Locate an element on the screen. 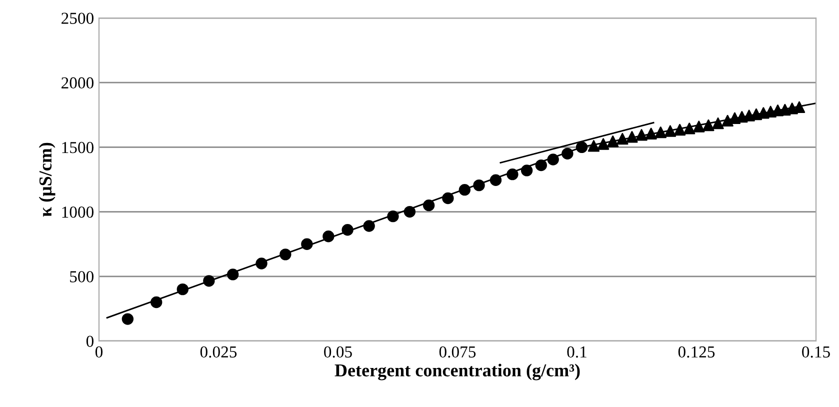 The width and height of the screenshot is (839, 407). y-tick-label: 500 is located at coordinates (82, 276).